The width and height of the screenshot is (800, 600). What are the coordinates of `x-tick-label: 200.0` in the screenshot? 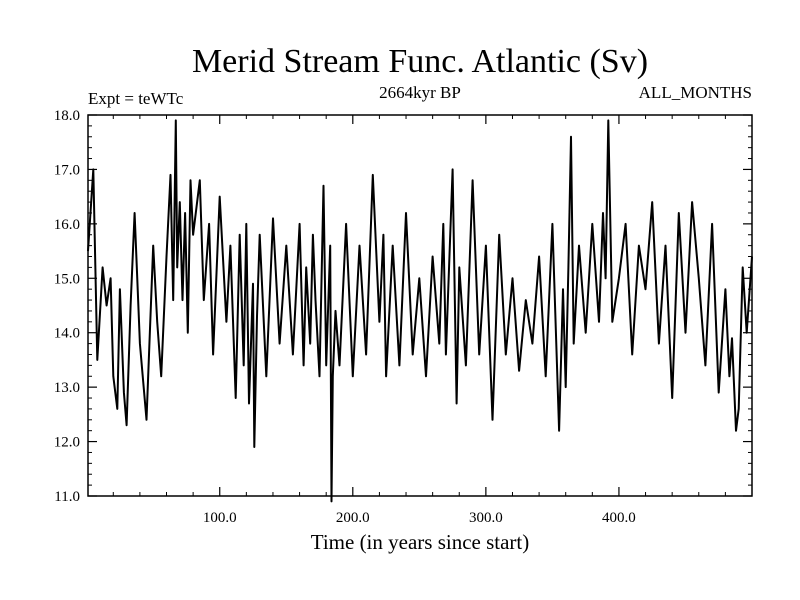 It's located at (353, 518).